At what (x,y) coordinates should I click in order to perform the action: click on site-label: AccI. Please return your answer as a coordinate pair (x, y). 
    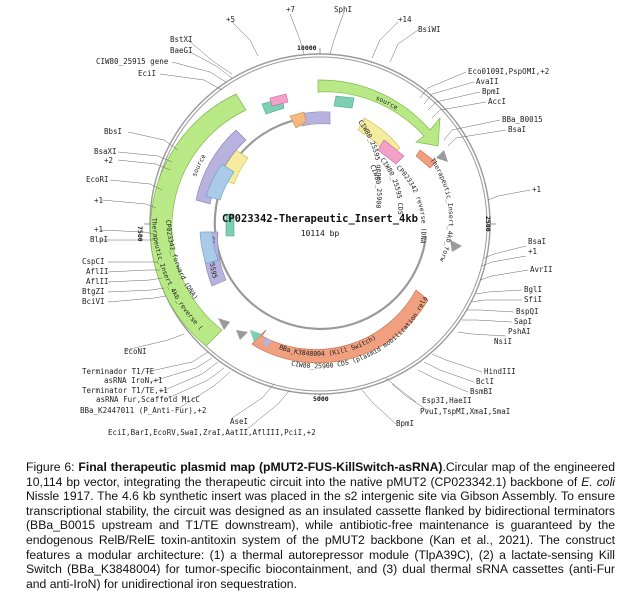
    Looking at the image, I should click on (497, 101).